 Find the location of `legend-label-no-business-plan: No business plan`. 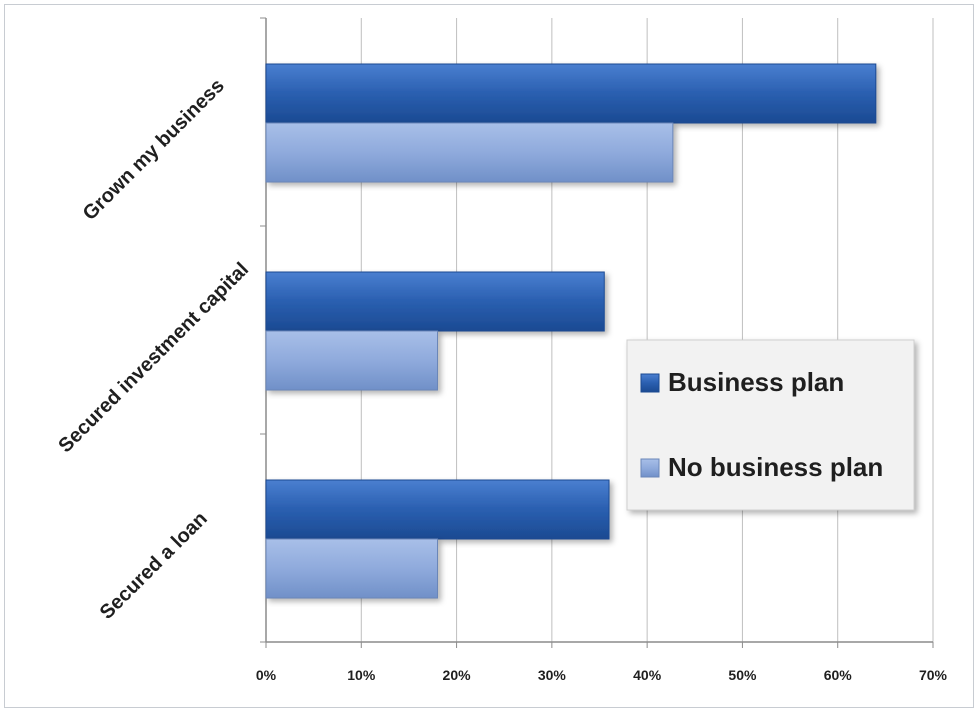

legend-label-no-business-plan: No business plan is located at coordinates (775, 467).